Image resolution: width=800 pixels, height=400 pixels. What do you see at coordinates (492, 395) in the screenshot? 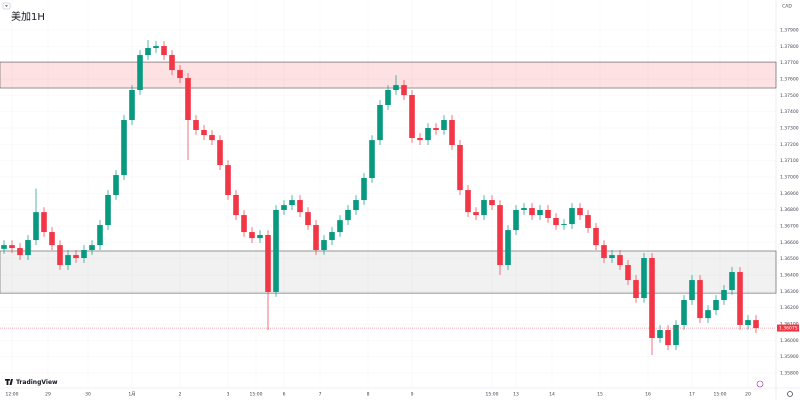
I see `x-tick-label: 15:00` at bounding box center [492, 395].